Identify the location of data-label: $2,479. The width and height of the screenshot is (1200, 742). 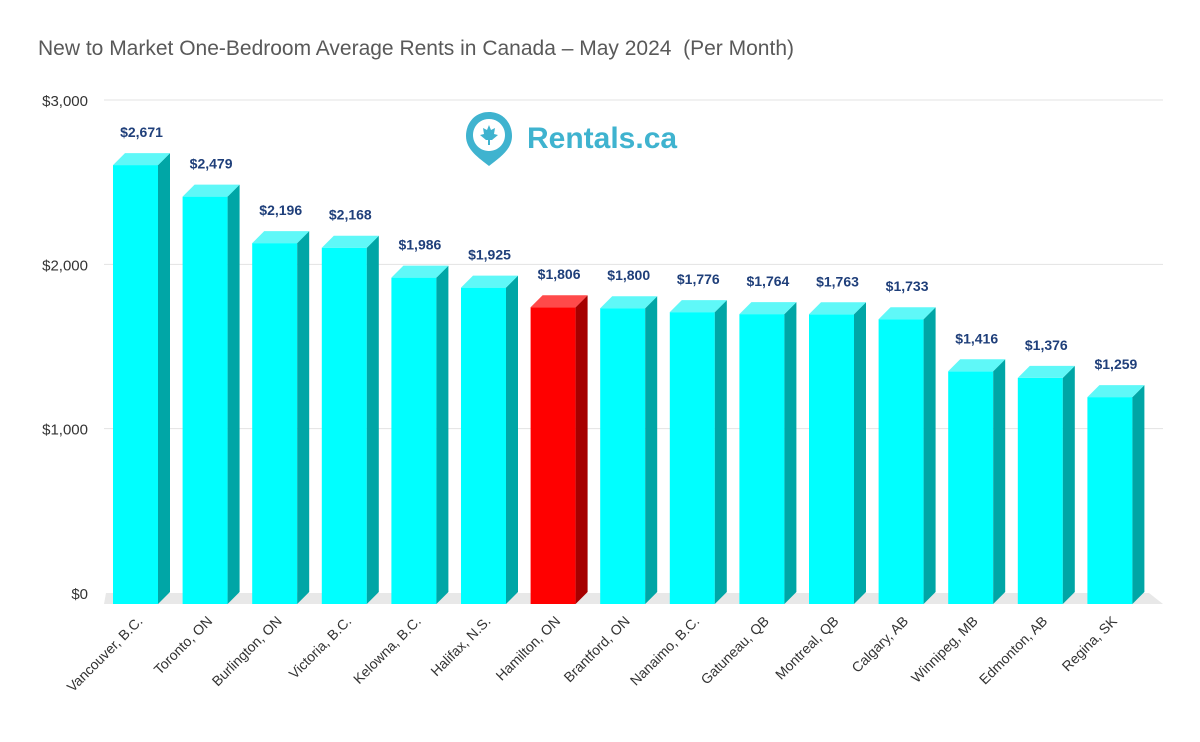
(211, 164).